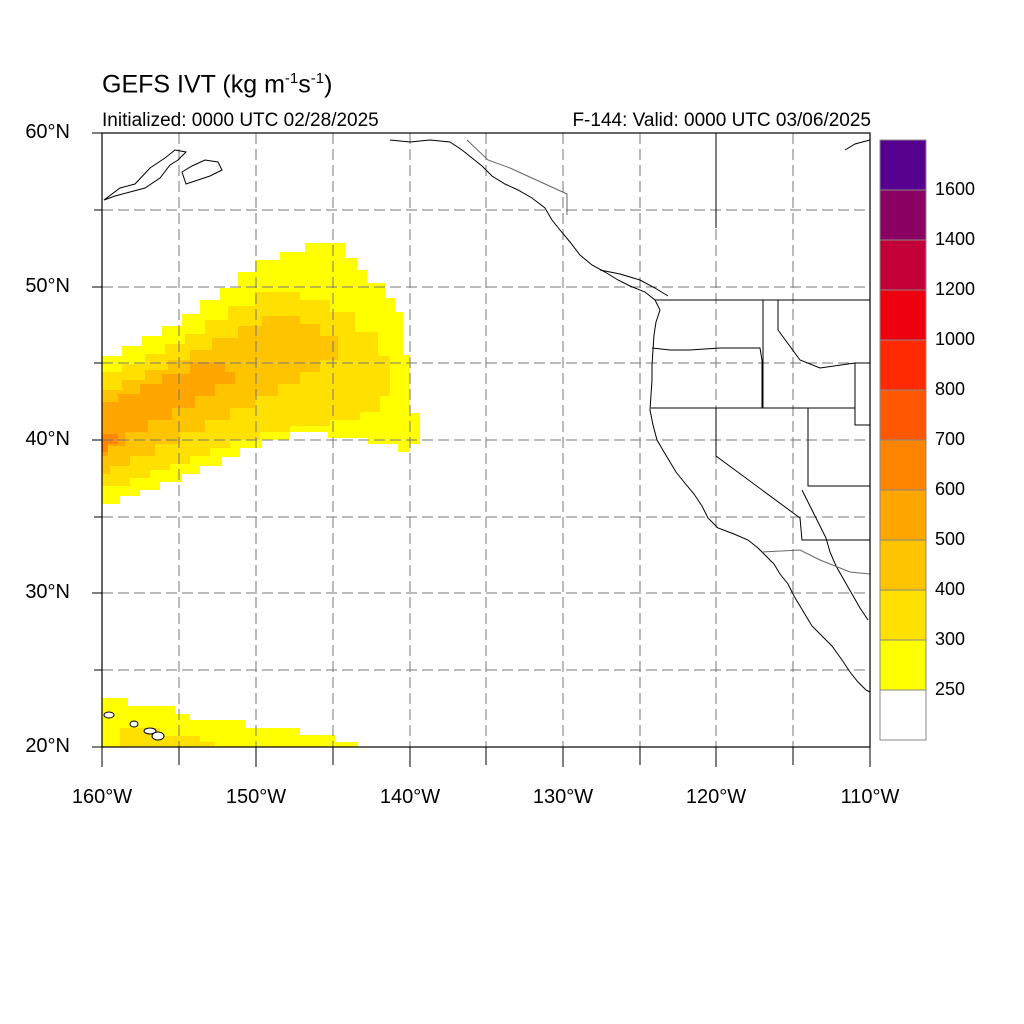 The image size is (1024, 1024). I want to click on colorbar, so click(903, 440).